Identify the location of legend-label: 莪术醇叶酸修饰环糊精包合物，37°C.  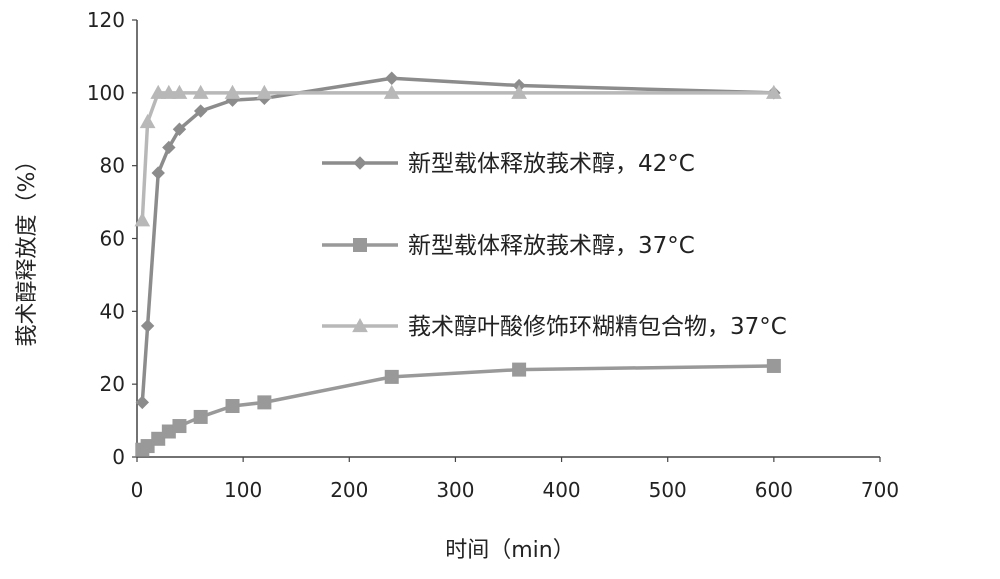
(597, 327).